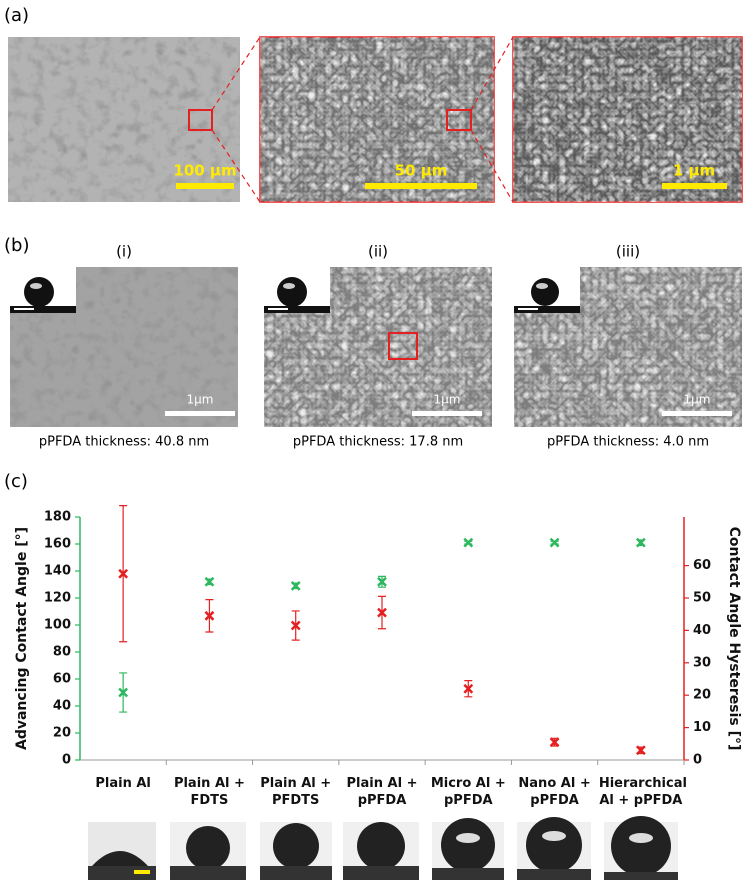 The image size is (750, 883). What do you see at coordinates (57, 625) in the screenshot?
I see `y-tick-label: 100` at bounding box center [57, 625].